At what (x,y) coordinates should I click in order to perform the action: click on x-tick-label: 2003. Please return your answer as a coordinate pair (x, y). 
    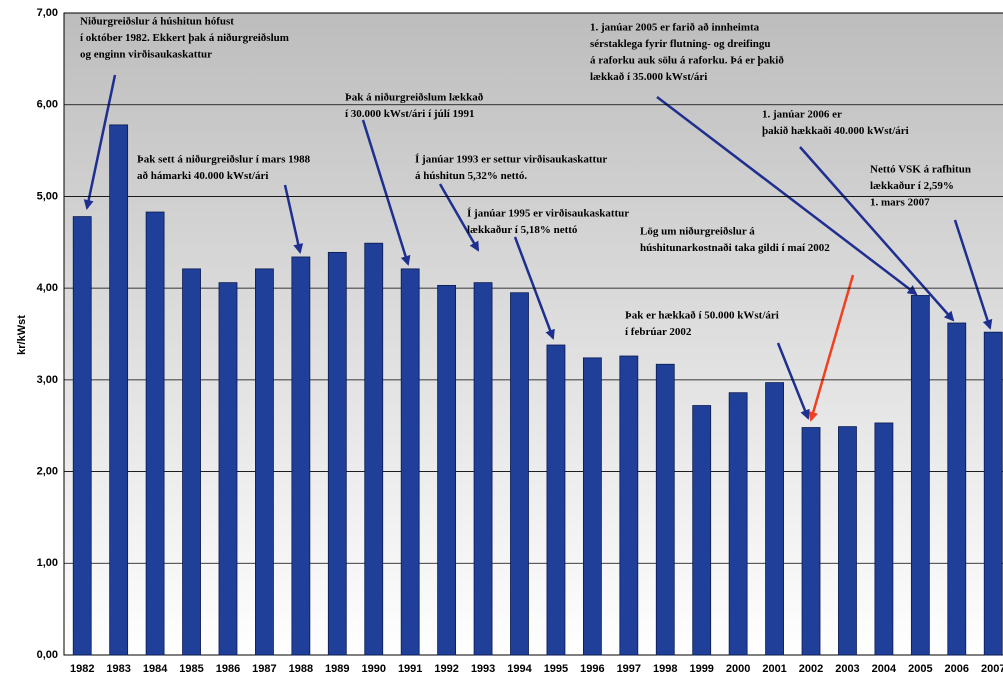
    Looking at the image, I should click on (847, 669).